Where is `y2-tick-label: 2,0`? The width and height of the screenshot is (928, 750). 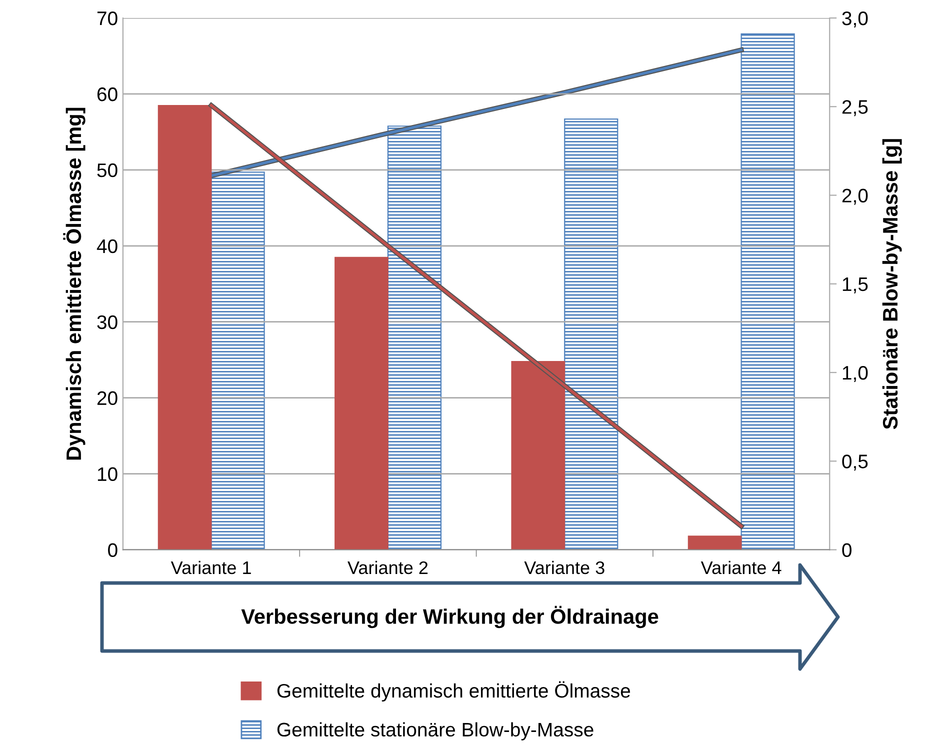 y2-tick-label: 2,0 is located at coordinates (855, 196).